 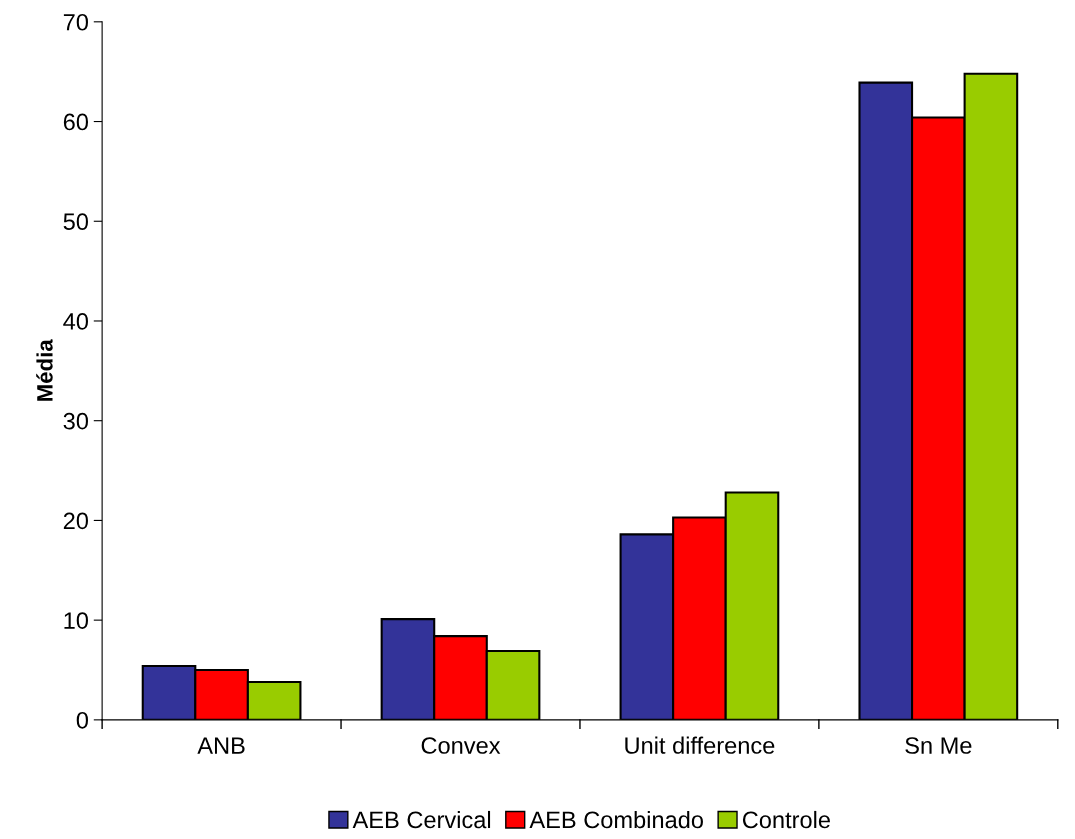 What do you see at coordinates (76, 122) in the screenshot?
I see `y-tick-label: 60` at bounding box center [76, 122].